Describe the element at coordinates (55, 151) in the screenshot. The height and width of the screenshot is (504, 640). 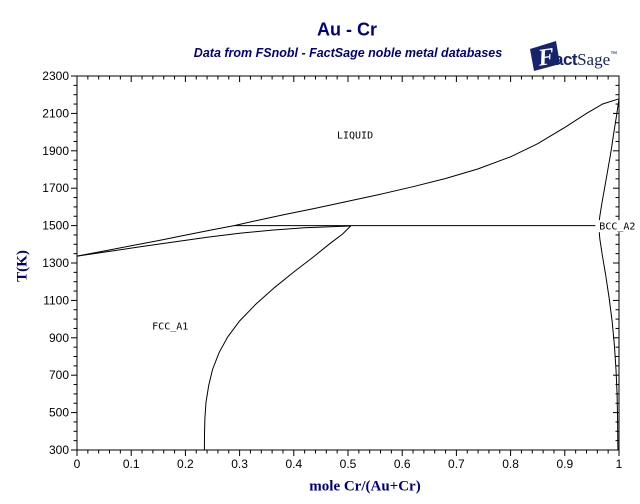
I see `y-tick-label: 1900` at that location.